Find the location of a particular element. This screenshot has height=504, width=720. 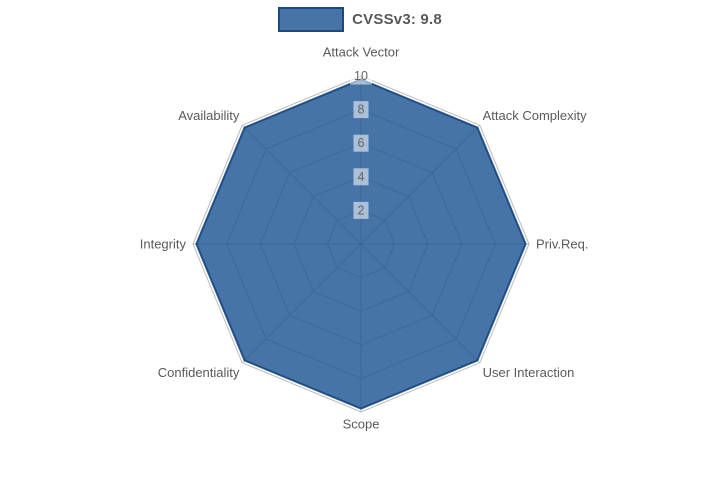

radar-tick-label: 8 is located at coordinates (361, 110).